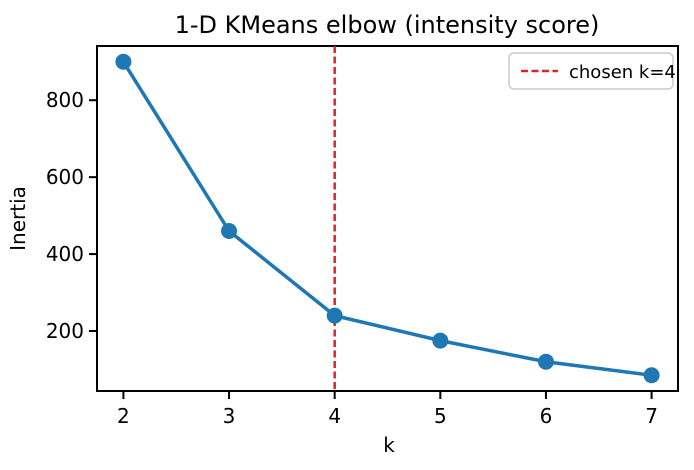 This screenshot has height=470, width=694. What do you see at coordinates (651, 416) in the screenshot?
I see `x-tick-label: 7` at bounding box center [651, 416].